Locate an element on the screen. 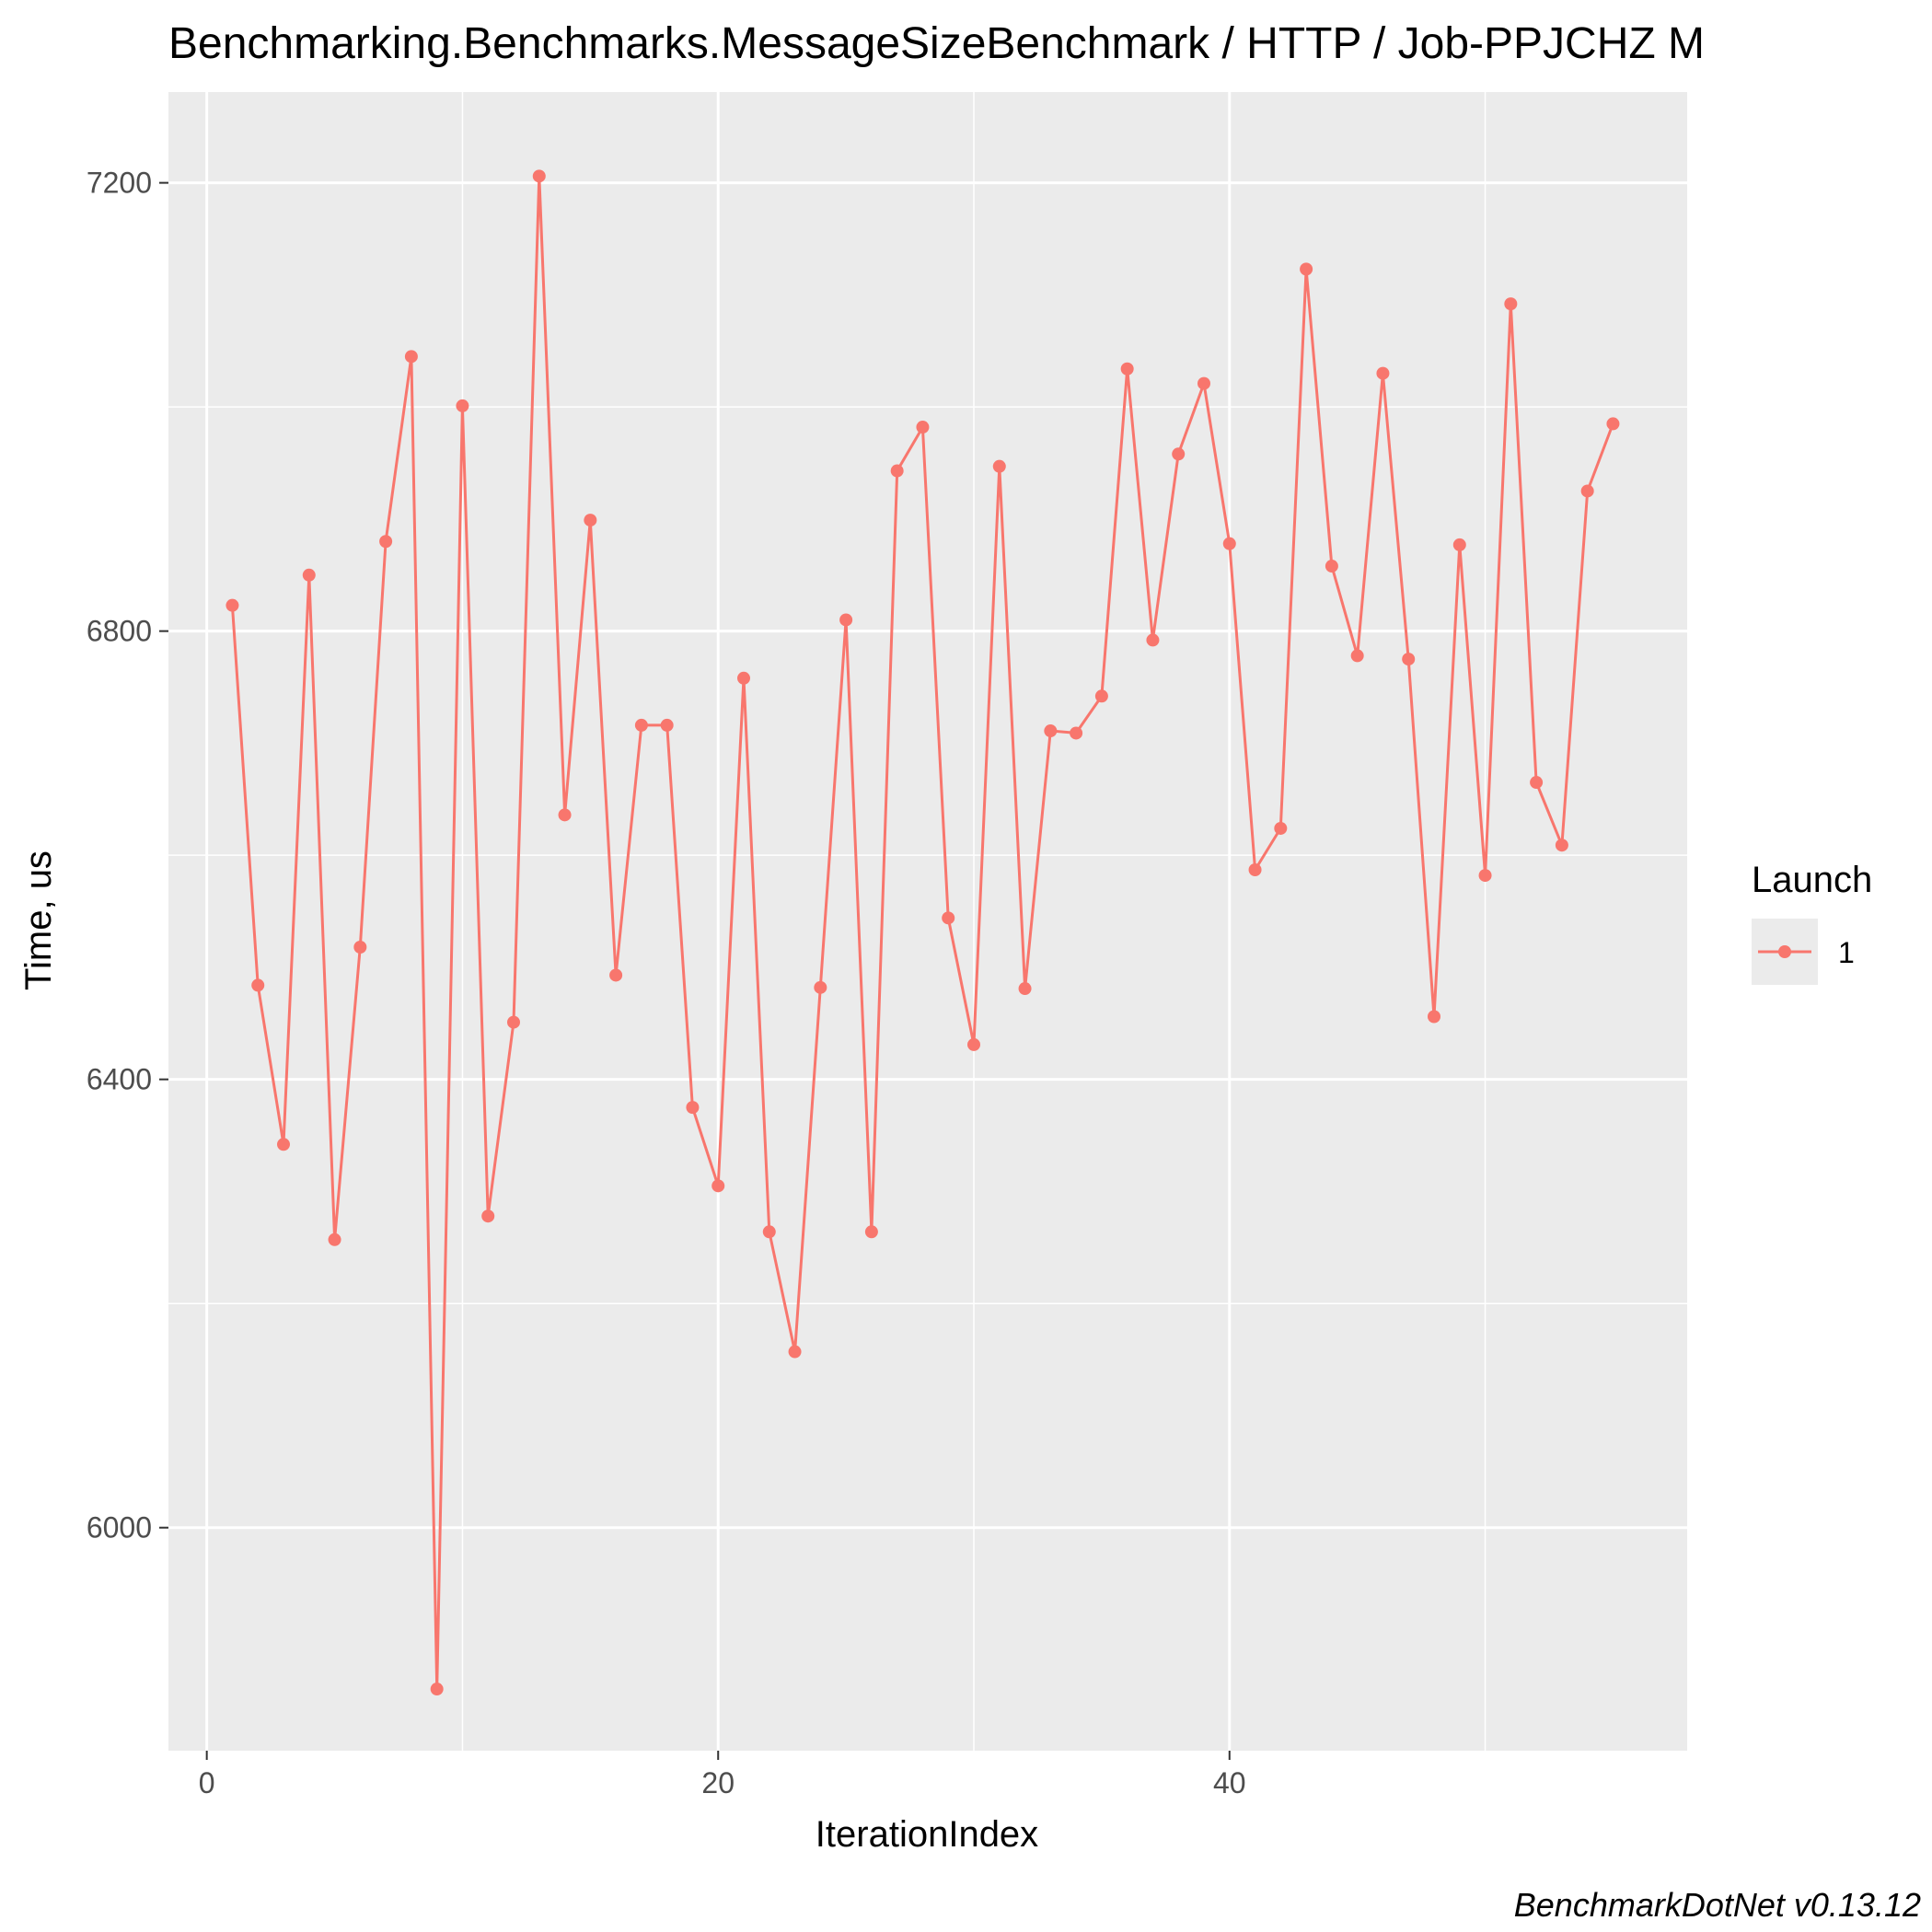 This screenshot has height=1932, width=1932. y-axis-title: Time, us is located at coordinates (38, 920).